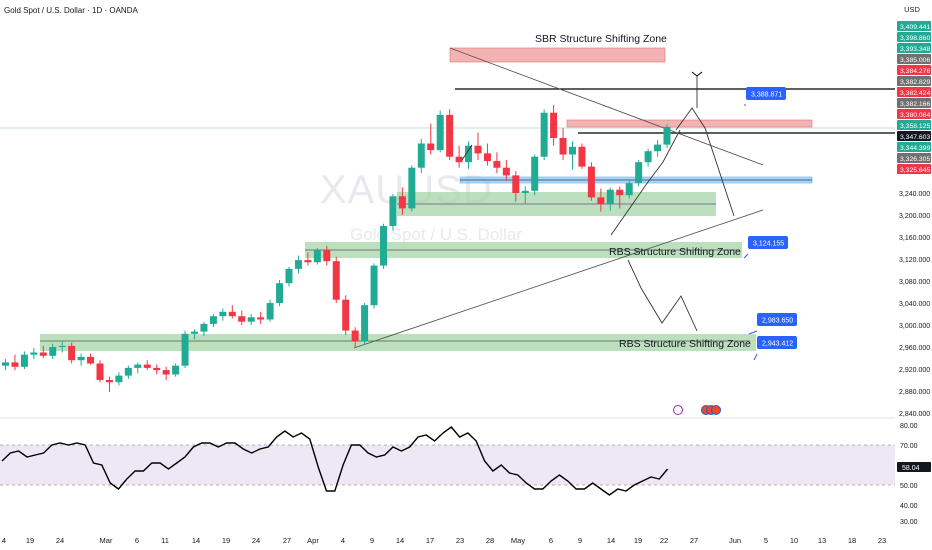 The width and height of the screenshot is (932, 550). Describe the element at coordinates (909, 446) in the screenshot. I see `rsi-tick: 70.00` at that location.